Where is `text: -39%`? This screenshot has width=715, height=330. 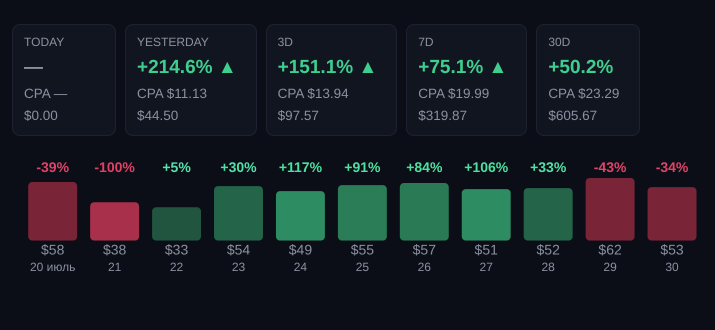
text: -39% is located at coordinates (53, 166).